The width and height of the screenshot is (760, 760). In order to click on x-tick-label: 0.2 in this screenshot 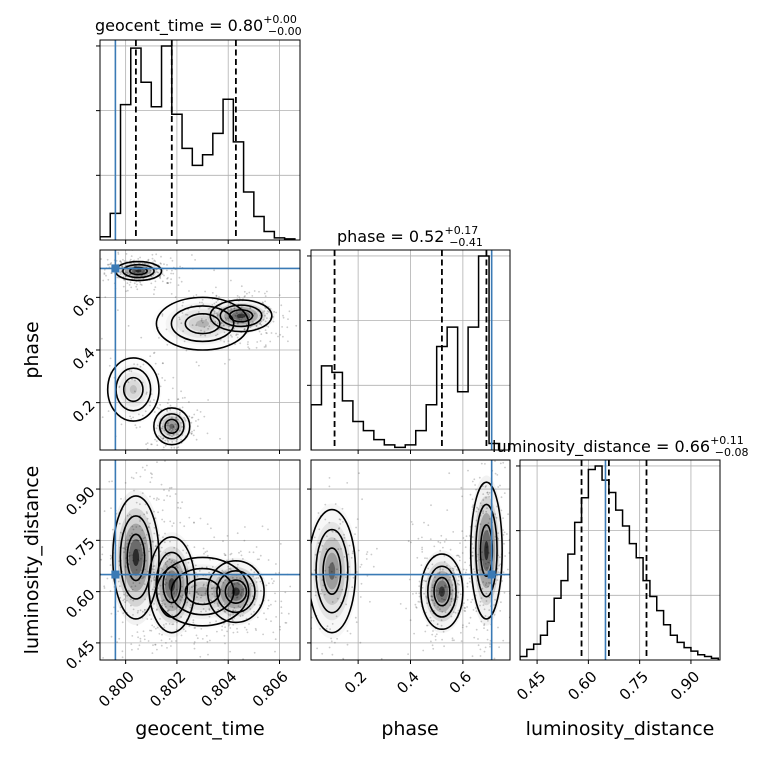, I will do `click(356, 683)`.